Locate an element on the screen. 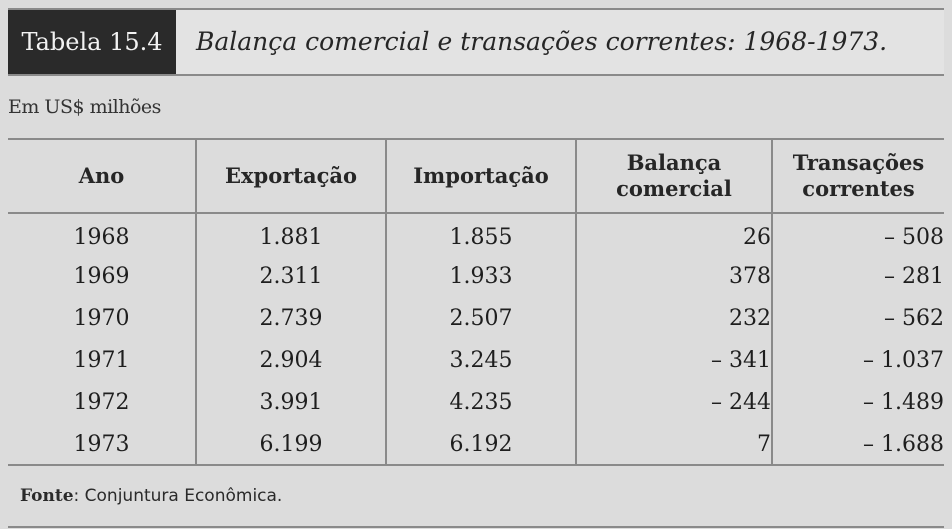  cell-current-account: – 1.688 is located at coordinates (857, 444).